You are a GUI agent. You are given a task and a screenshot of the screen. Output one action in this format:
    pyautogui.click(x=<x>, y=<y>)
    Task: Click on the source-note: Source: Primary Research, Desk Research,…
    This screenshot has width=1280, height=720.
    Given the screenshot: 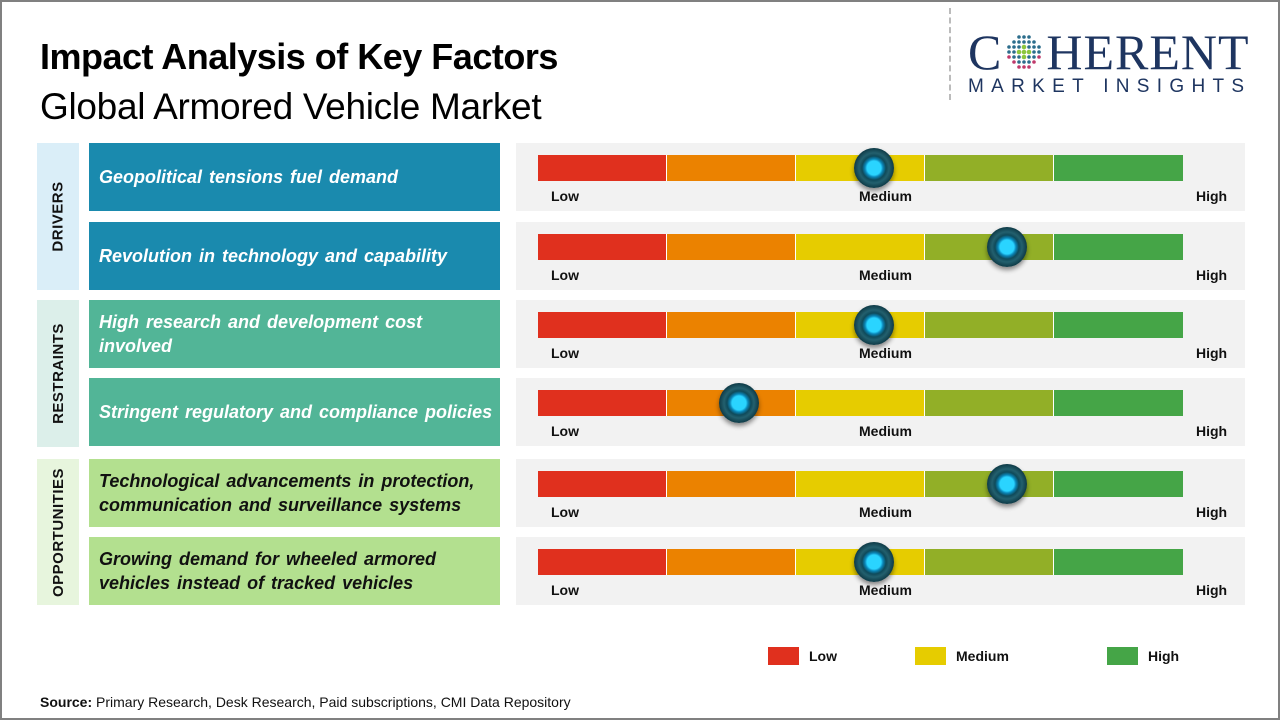 What is the action you would take?
    pyautogui.click(x=305, y=702)
    